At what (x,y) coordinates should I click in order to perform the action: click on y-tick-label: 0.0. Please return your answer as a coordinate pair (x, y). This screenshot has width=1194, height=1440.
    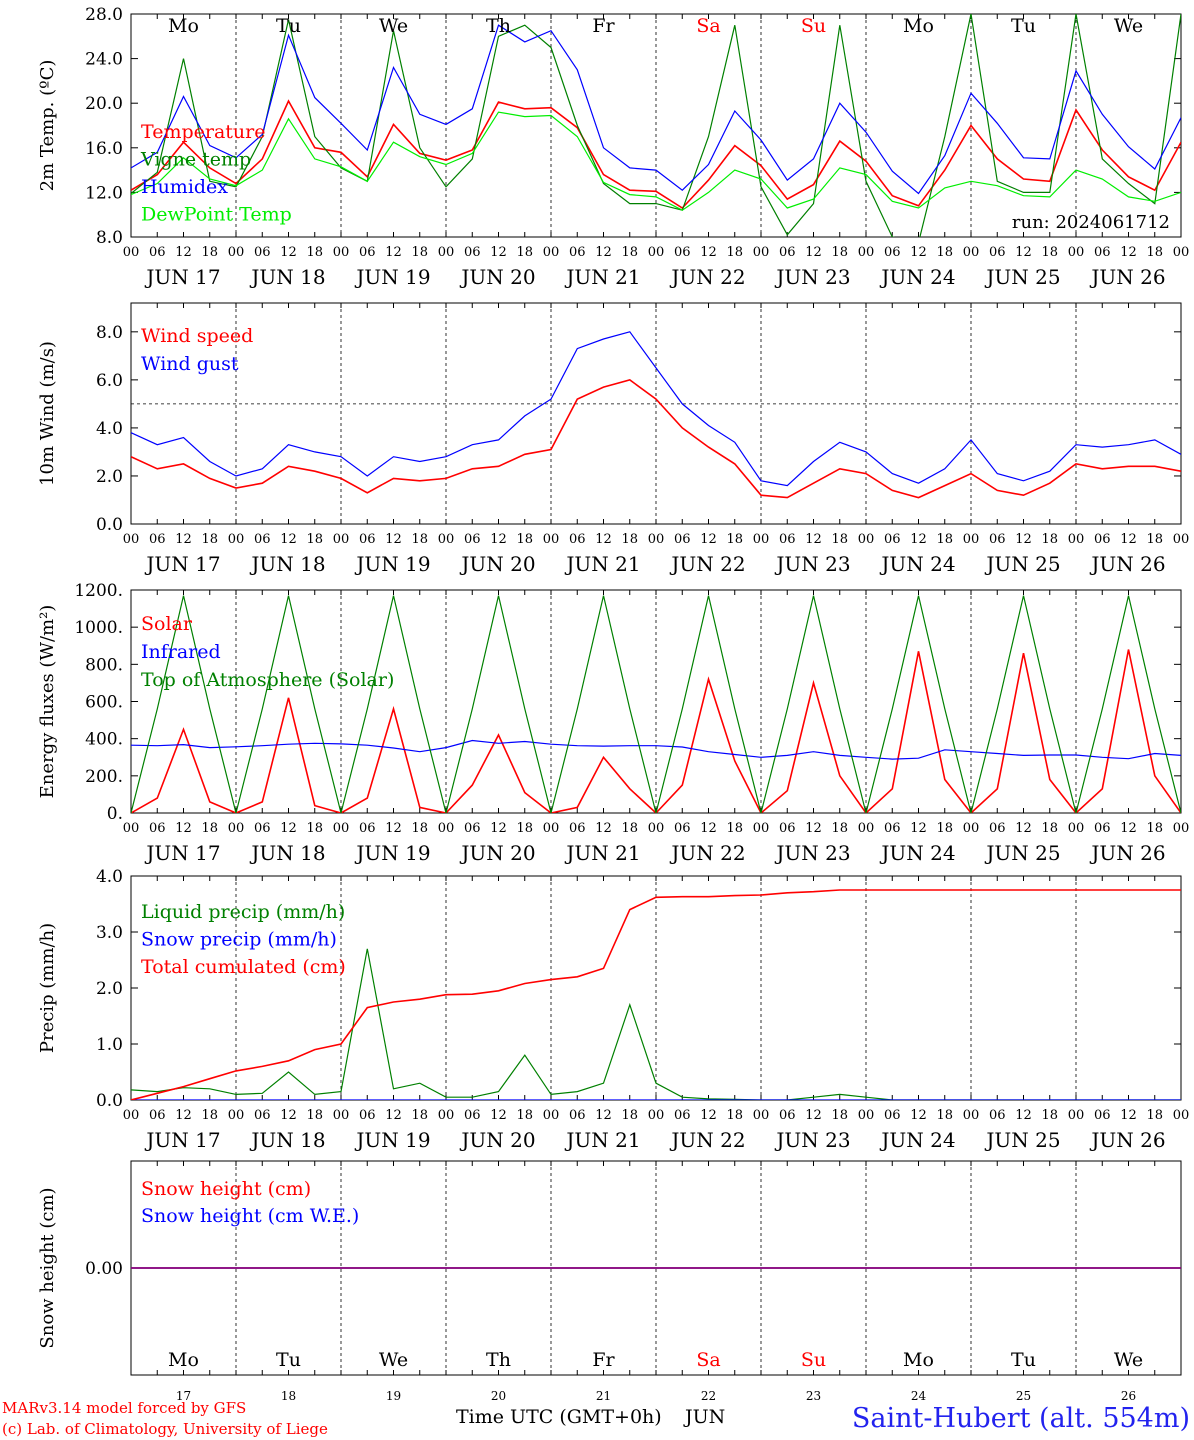
    Looking at the image, I should click on (109, 1101).